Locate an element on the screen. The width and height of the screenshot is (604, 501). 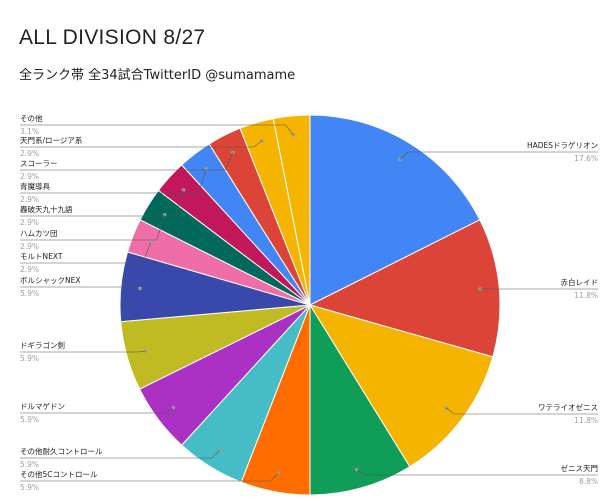
slice-label: 青魔導具 is located at coordinates (35, 186).